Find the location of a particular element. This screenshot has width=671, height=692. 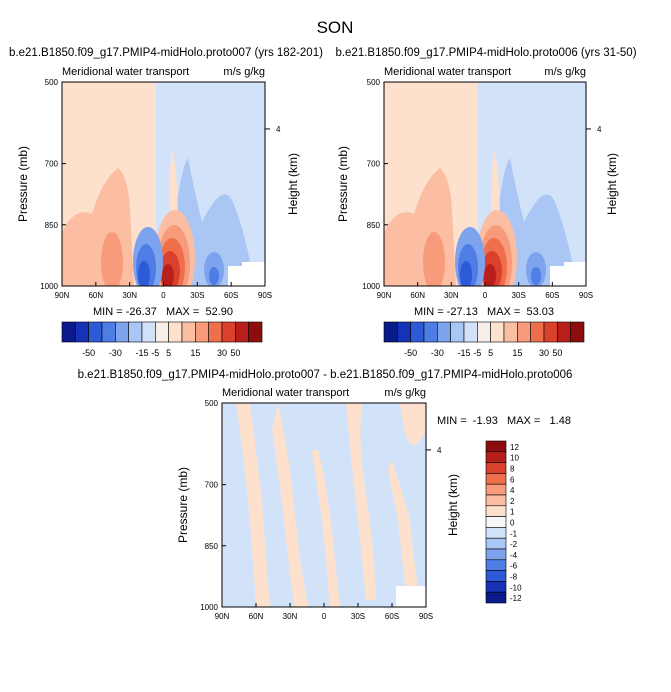

panel-3-subtitle-left: Meridional water transport is located at coordinates (285, 393).